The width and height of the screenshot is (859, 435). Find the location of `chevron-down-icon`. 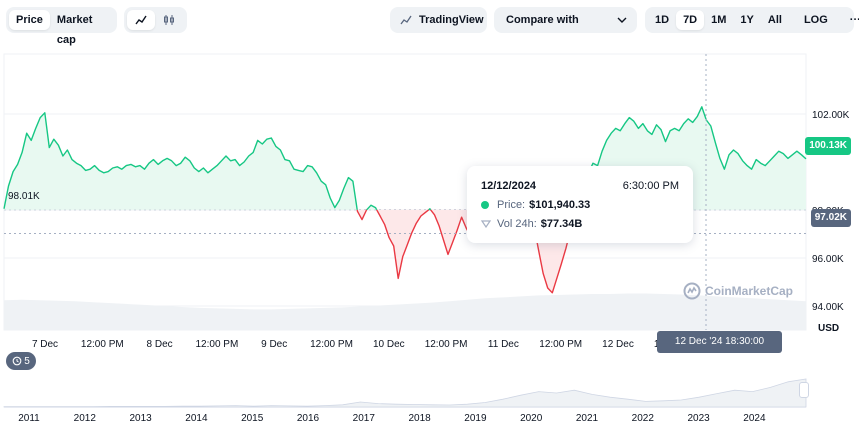

chevron-down-icon is located at coordinates (622, 20).